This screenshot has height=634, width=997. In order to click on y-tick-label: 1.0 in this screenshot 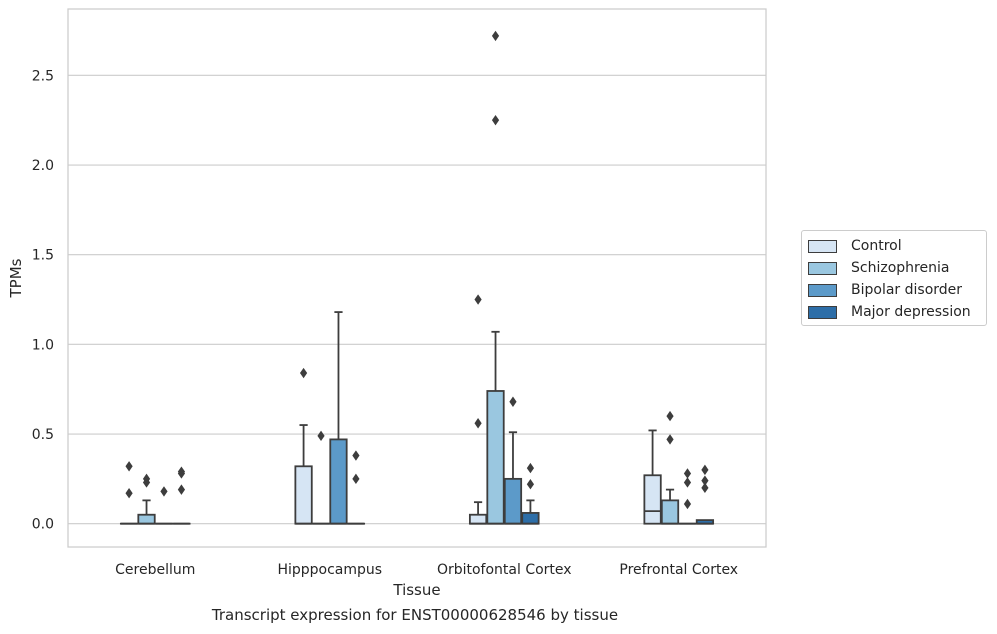, I will do `click(43, 345)`.